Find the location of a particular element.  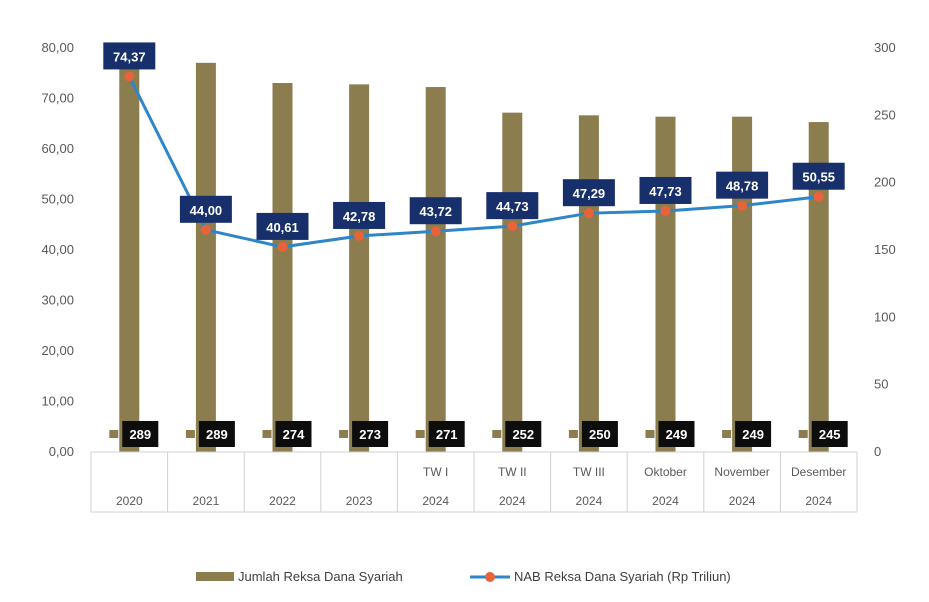

right-tick-label: 250 is located at coordinates (885, 114).